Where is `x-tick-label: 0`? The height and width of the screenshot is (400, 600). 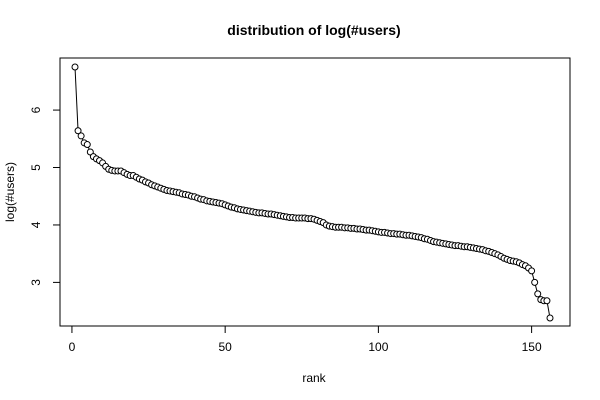 x-tick-label: 0 is located at coordinates (72, 347).